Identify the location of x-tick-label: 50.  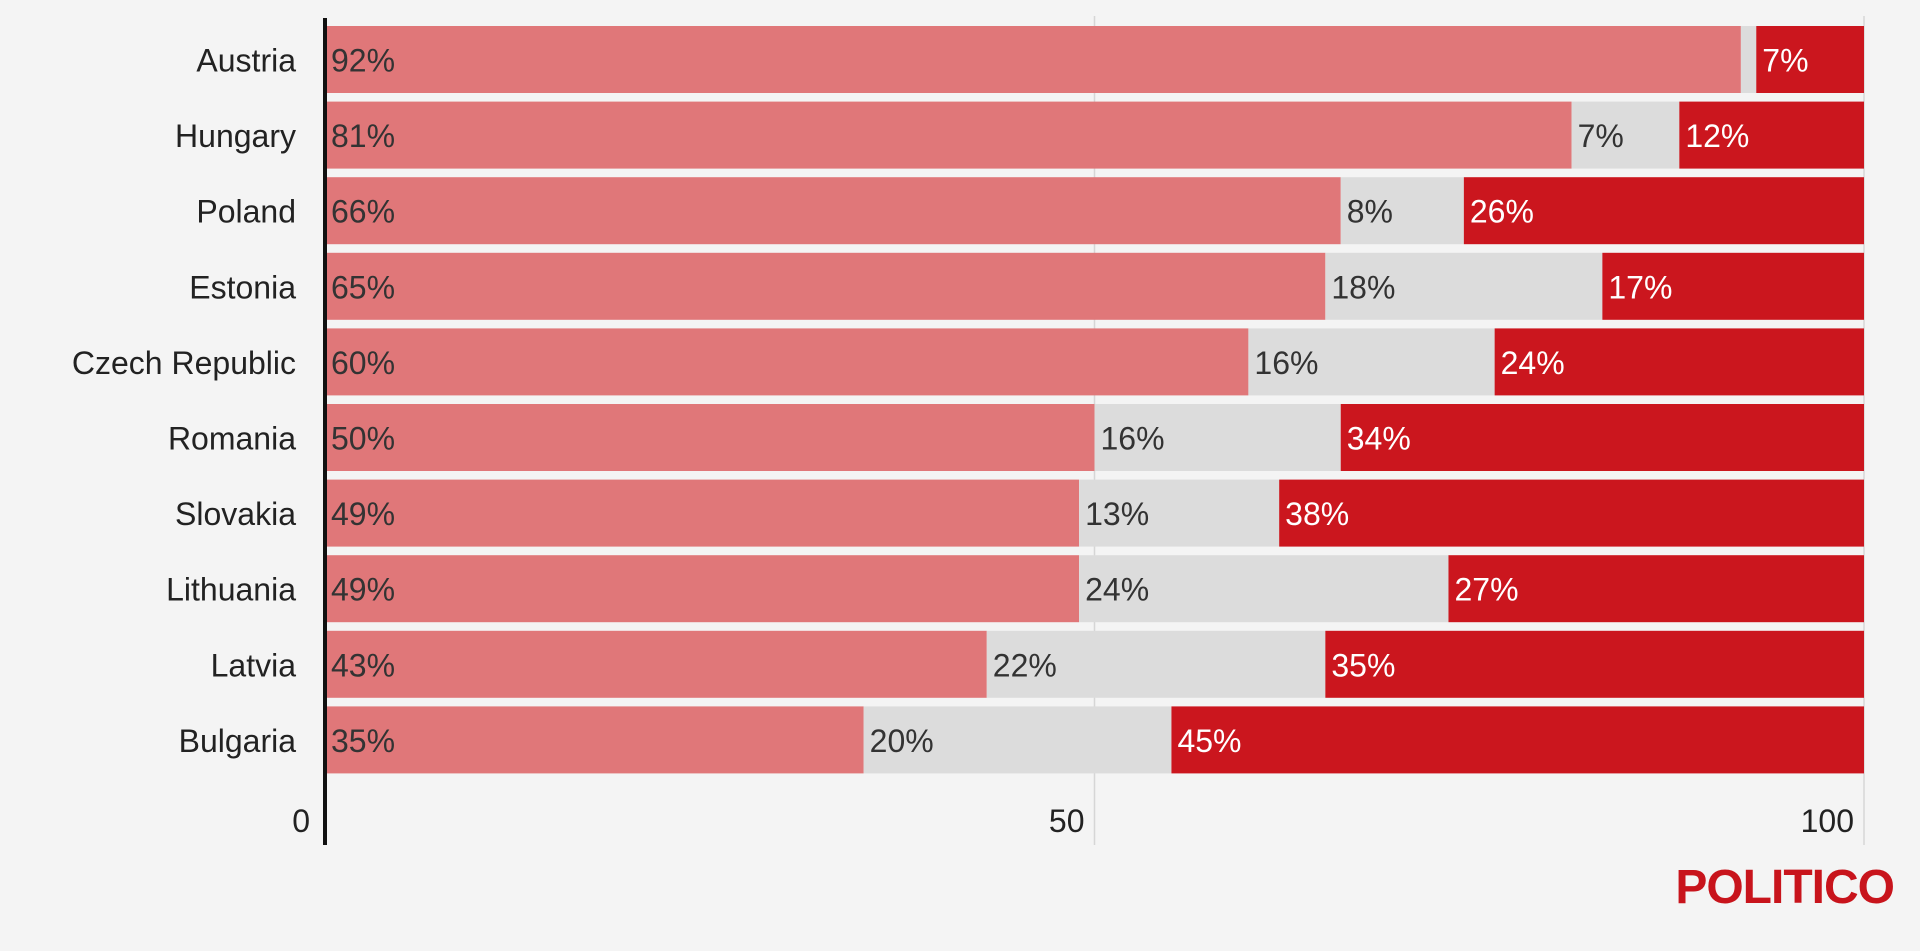
(1067, 821).